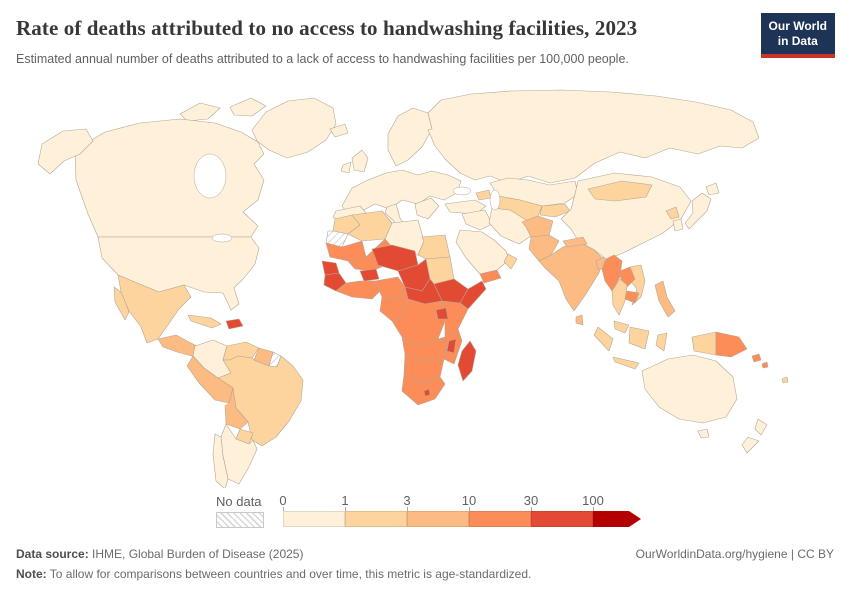 This screenshot has width=850, height=600. I want to click on region-baja-california, so click(121, 303).